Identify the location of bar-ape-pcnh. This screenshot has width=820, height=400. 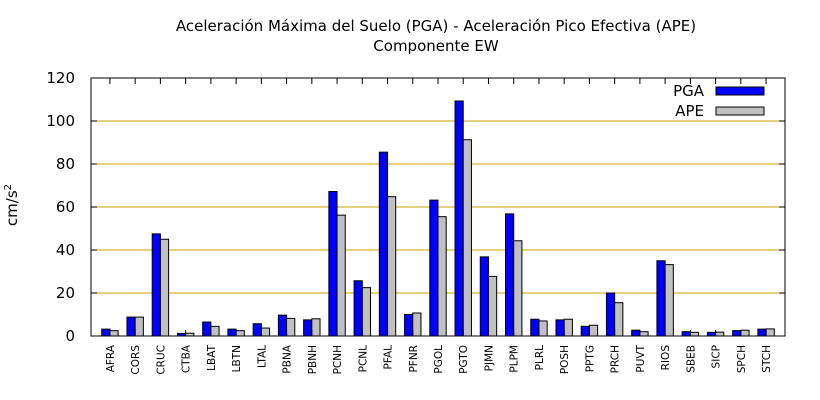
(341, 275).